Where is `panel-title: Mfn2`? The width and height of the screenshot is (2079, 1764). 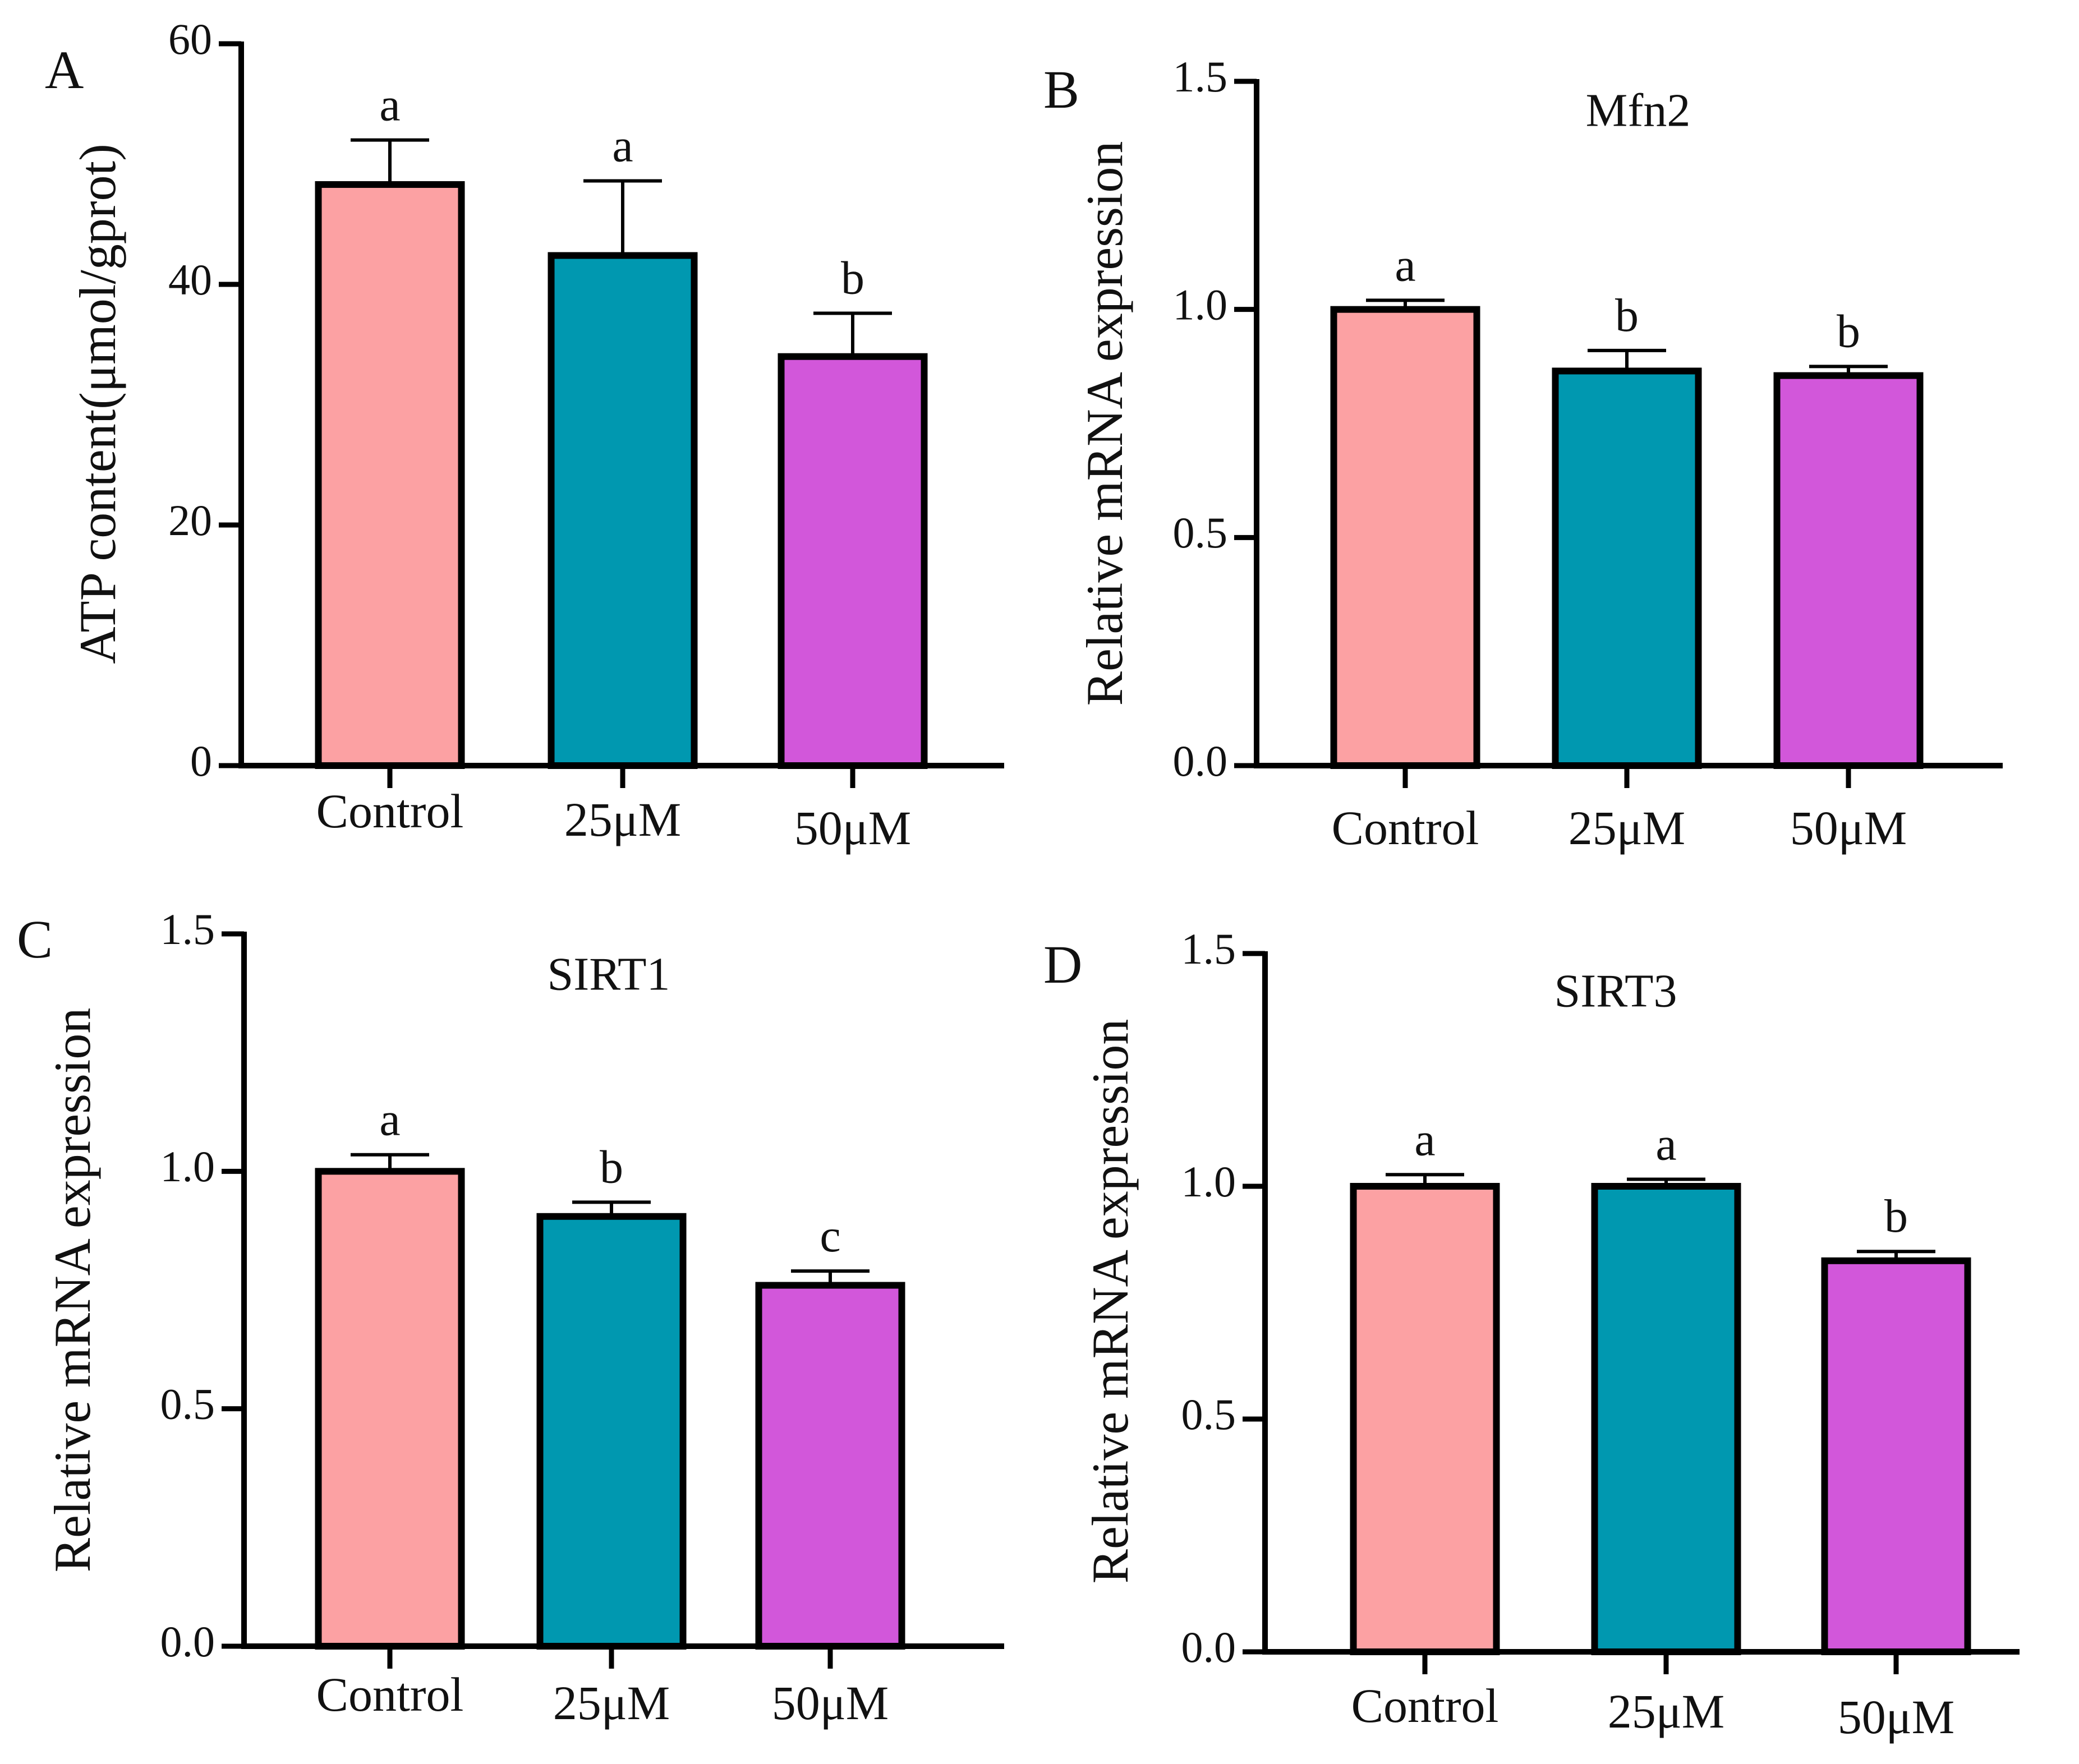 panel-title: Mfn2 is located at coordinates (1638, 110).